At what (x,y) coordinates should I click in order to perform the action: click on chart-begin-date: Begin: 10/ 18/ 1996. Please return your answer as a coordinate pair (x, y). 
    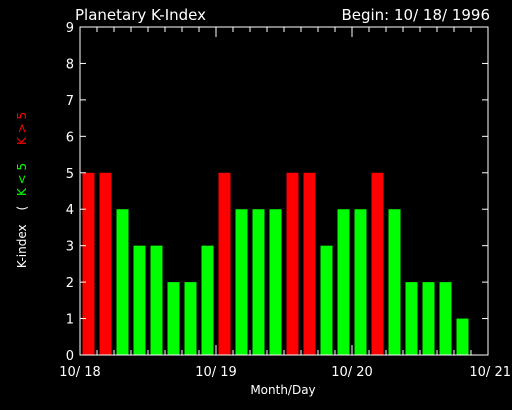
    Looking at the image, I should click on (415, 15).